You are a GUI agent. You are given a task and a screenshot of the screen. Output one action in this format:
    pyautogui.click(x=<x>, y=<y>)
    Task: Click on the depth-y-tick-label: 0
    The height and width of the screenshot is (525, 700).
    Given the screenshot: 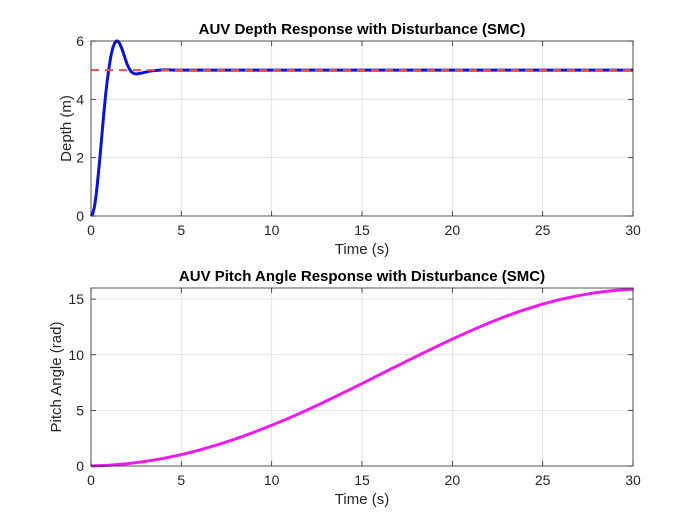 What is the action you would take?
    pyautogui.click(x=80, y=216)
    